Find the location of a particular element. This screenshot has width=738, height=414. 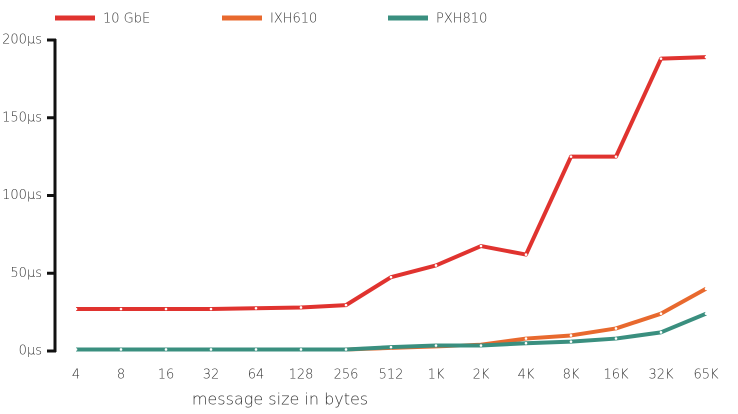

x-tick-label: 1K is located at coordinates (436, 375).